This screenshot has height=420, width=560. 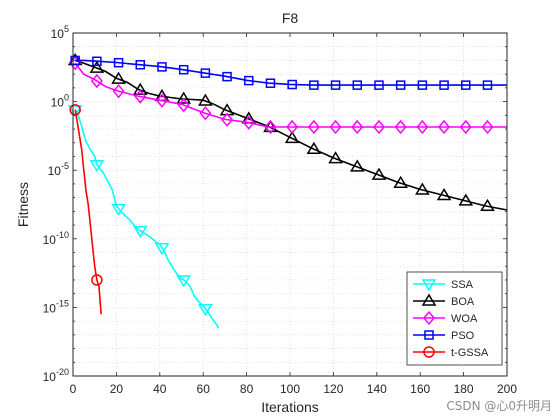 I want to click on legend-label: WOA, so click(x=464, y=319).